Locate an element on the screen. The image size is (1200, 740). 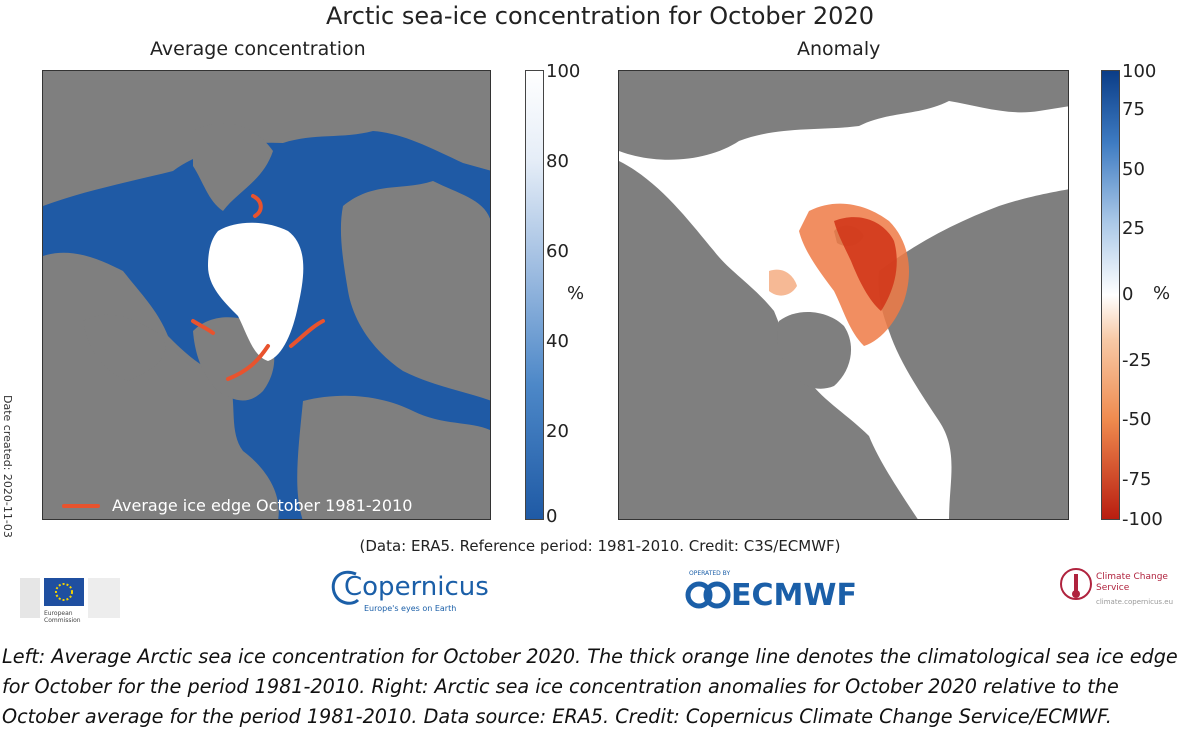
right-panel-title: Anomaly is located at coordinates (839, 49).